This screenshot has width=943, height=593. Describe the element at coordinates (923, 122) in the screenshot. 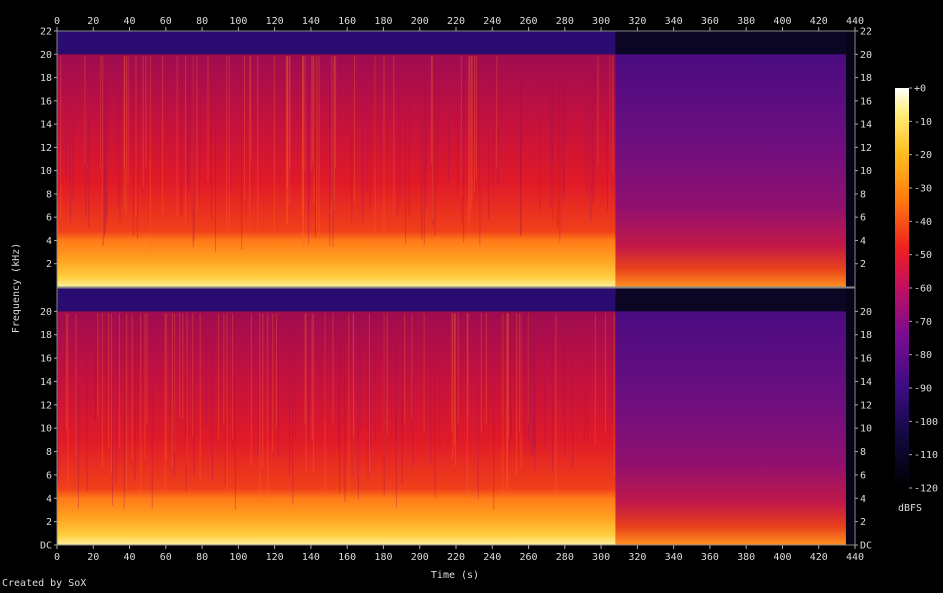

I see `colorbar-tick-label: -10` at that location.